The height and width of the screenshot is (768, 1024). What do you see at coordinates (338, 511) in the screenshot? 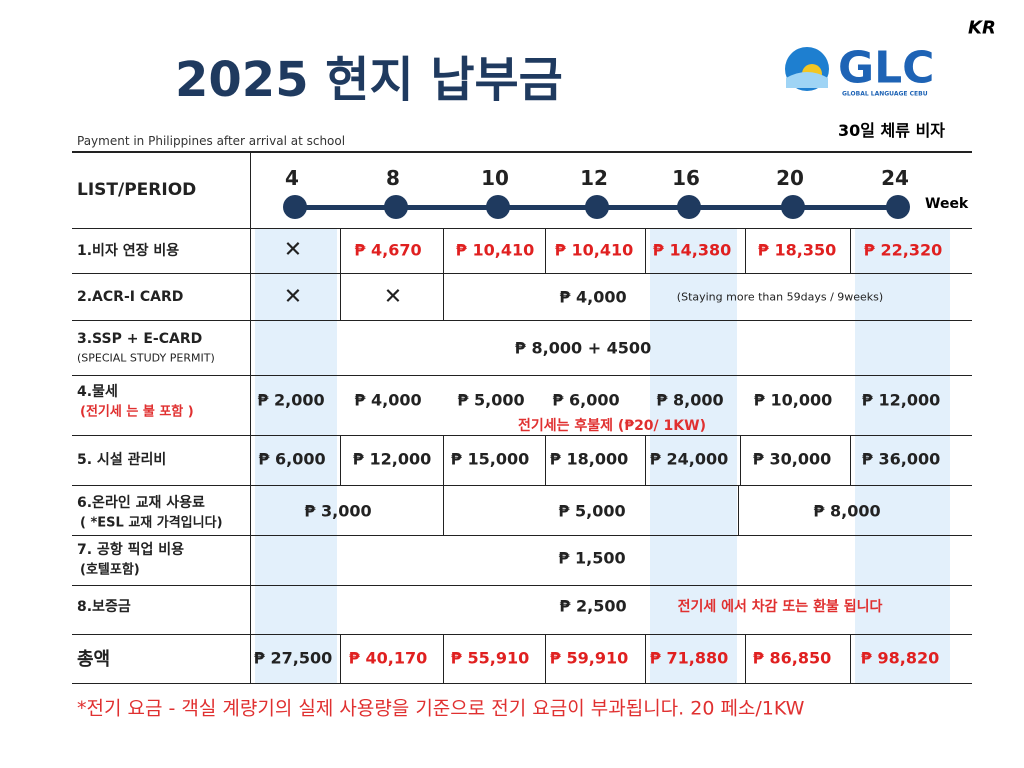
I see `cell: ₱ 3,000` at bounding box center [338, 511].